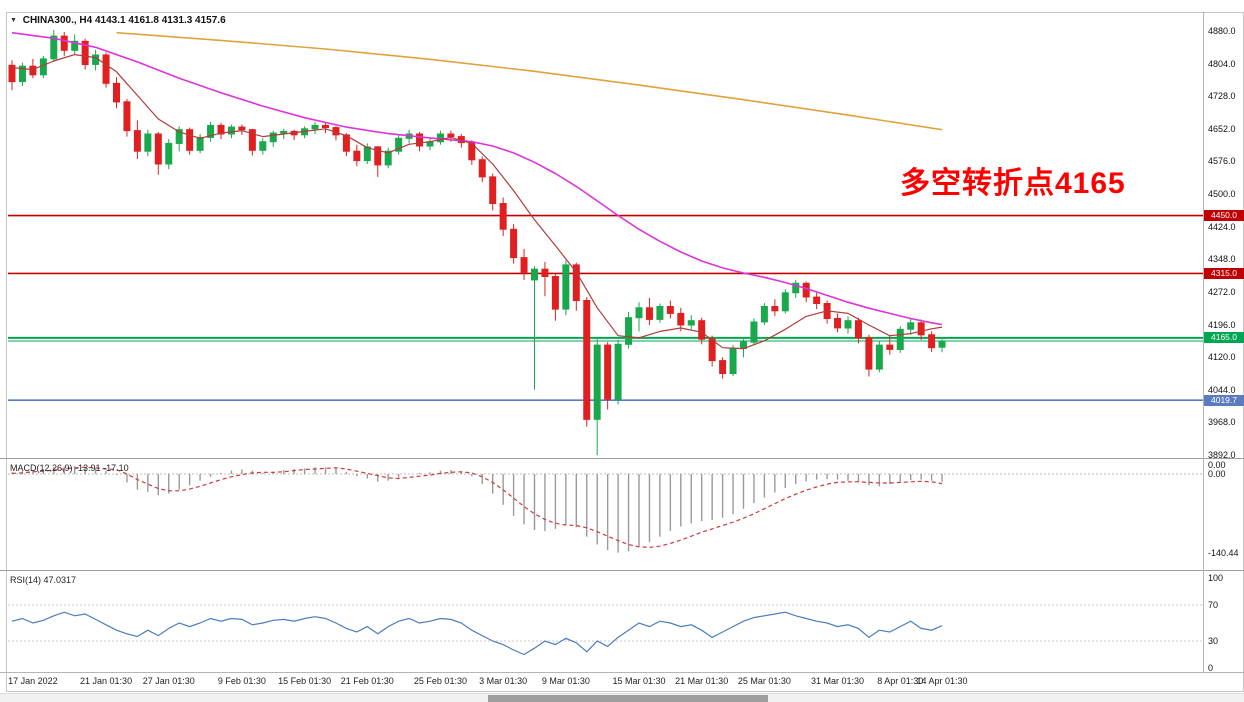  I want to click on date-axis-label: 31 Mar 01:30, so click(838, 681).